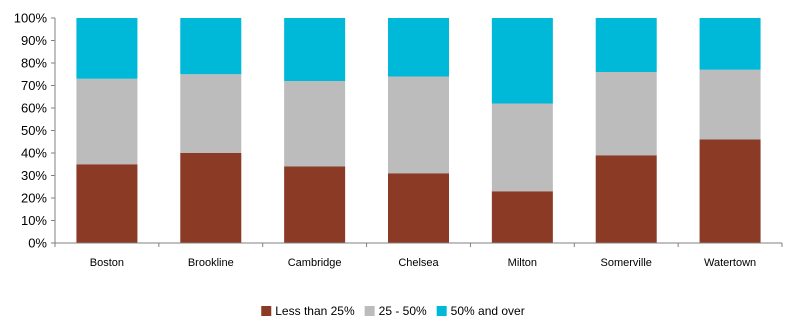 This screenshot has width=786, height=325. I want to click on bar-stack-somerville, so click(626, 130).